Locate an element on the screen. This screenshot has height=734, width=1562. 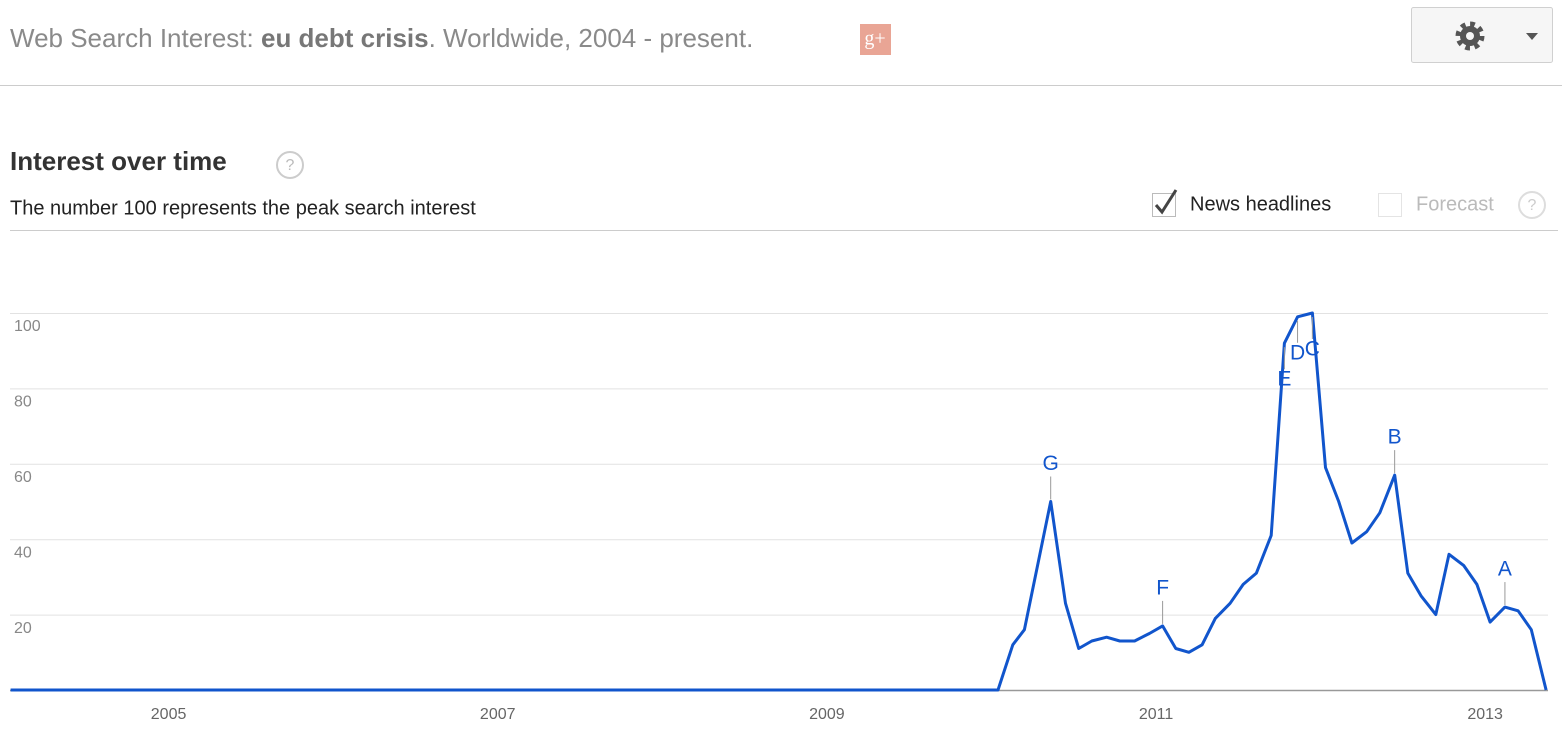
y-tick-label: 100 is located at coordinates (27, 326).